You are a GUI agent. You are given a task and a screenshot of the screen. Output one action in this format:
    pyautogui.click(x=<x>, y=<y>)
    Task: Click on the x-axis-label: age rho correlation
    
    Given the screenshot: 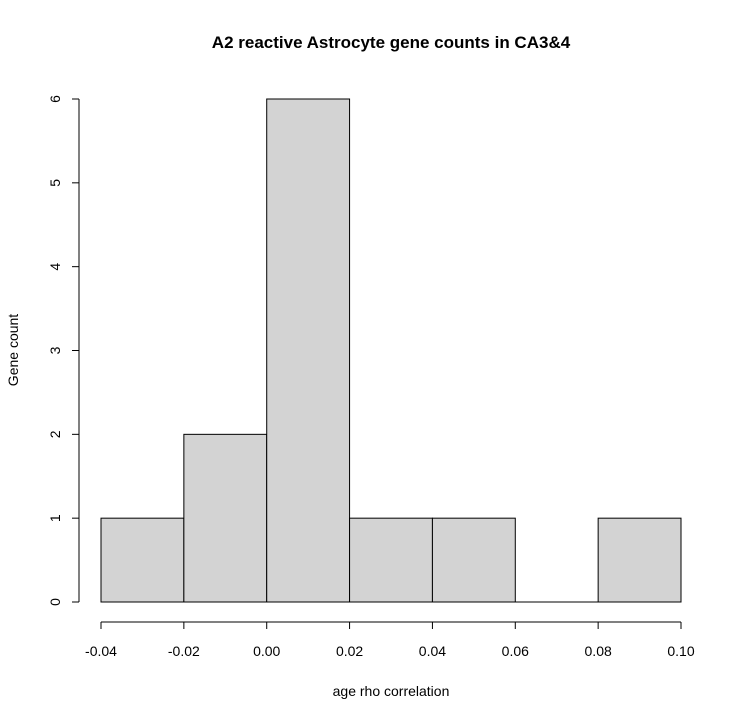 What is the action you would take?
    pyautogui.click(x=391, y=691)
    